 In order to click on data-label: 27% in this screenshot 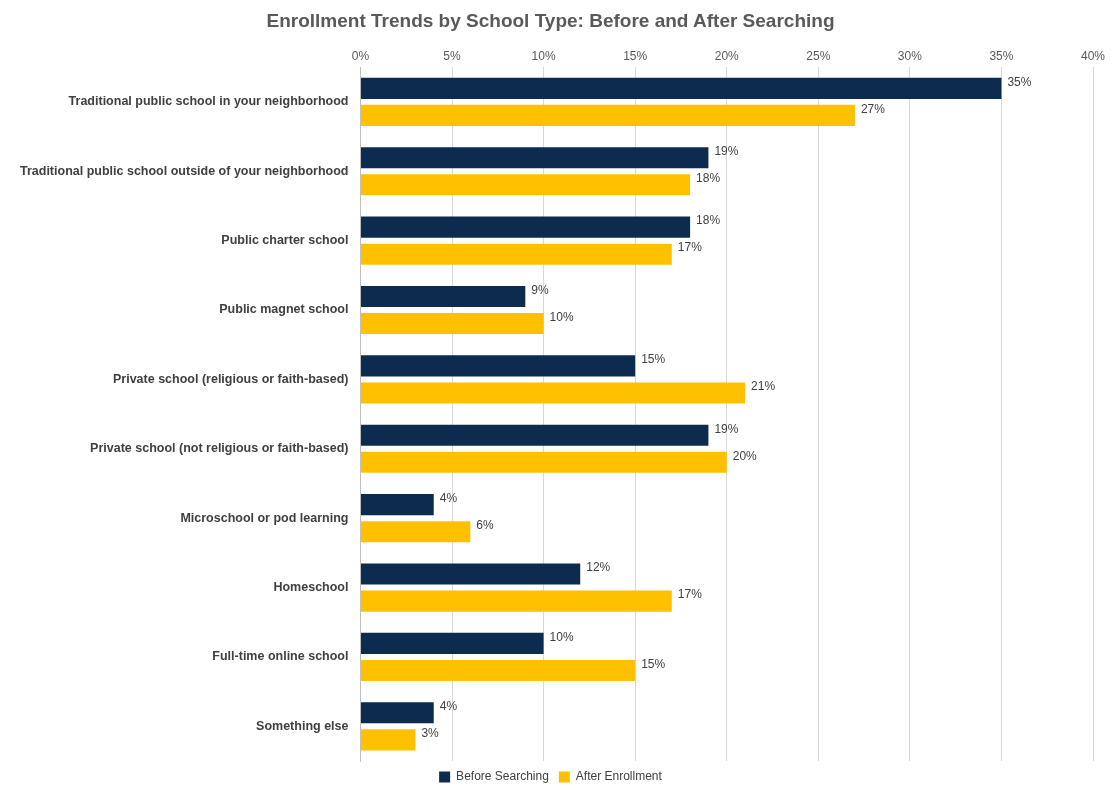, I will do `click(873, 108)`.